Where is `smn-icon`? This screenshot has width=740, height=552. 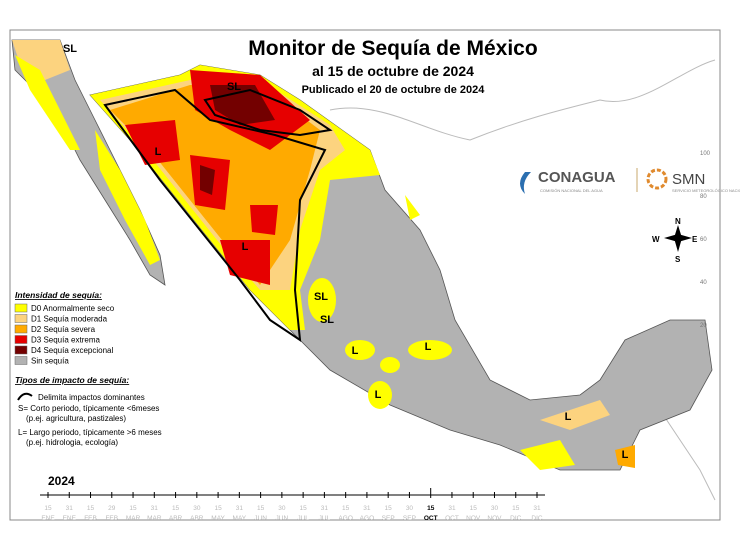
smn-icon is located at coordinates (657, 179).